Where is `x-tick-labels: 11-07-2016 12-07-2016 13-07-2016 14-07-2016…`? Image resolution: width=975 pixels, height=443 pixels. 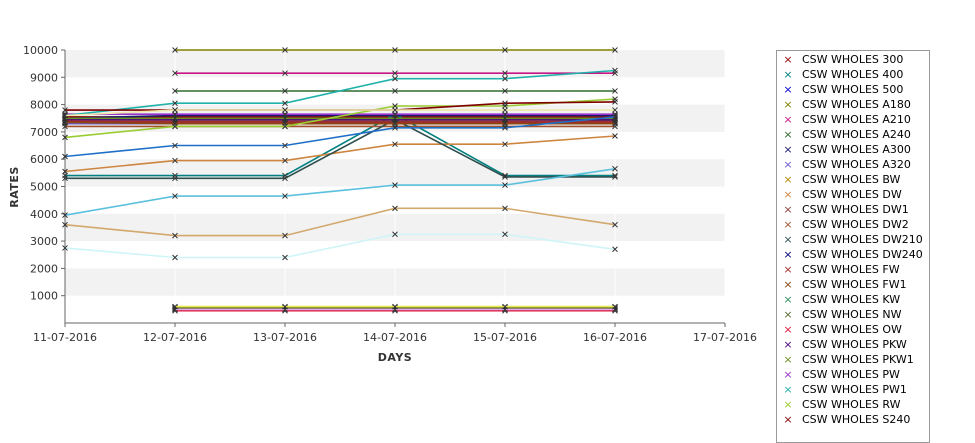 x-tick-labels: 11-07-2016 12-07-2016 13-07-2016 14-07-2016… is located at coordinates (395, 333).